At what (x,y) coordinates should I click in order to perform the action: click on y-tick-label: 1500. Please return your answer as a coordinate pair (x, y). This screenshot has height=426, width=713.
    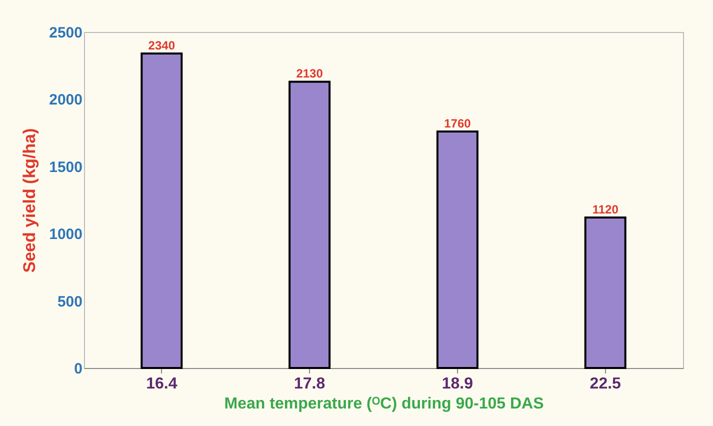
    Looking at the image, I should click on (65, 167).